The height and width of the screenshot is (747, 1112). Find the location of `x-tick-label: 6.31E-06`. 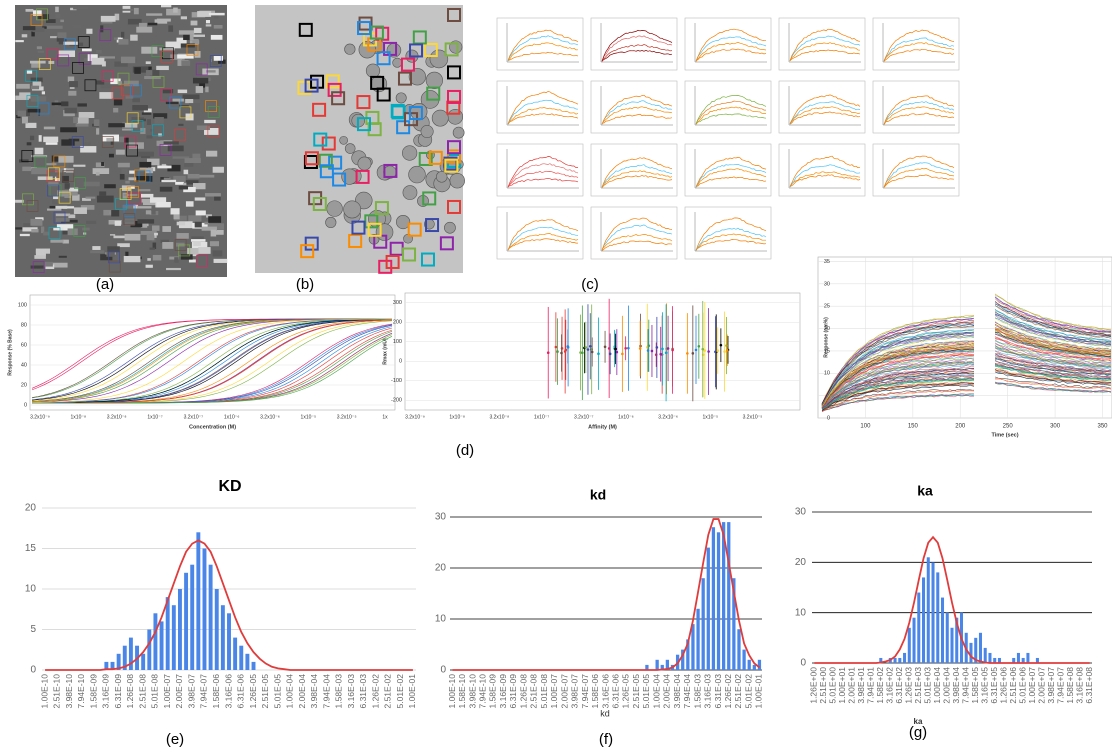

x-tick-label: 6.31E-06 is located at coordinates (241, 691).